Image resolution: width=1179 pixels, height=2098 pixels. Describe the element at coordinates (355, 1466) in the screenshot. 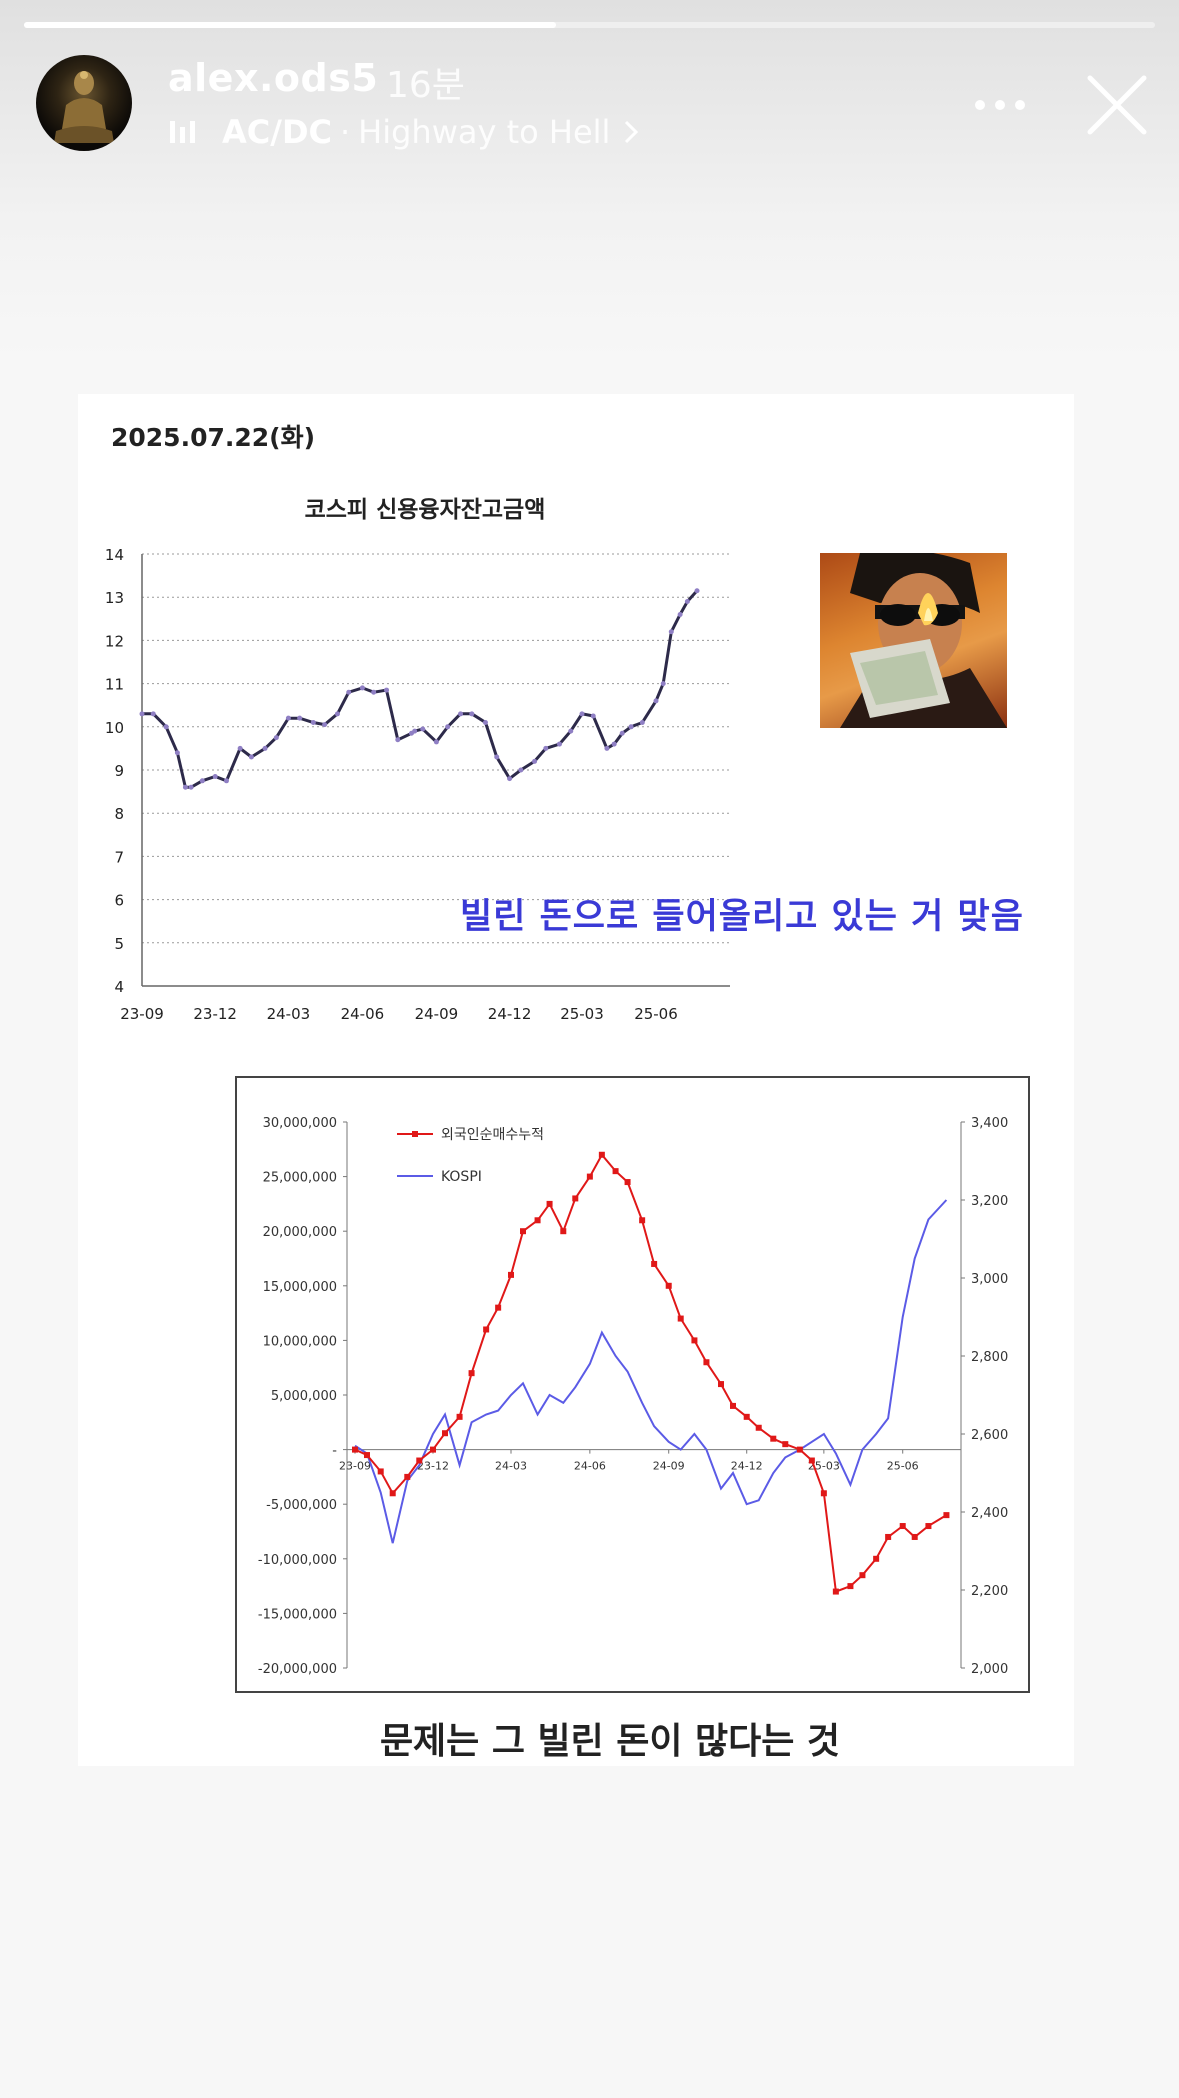

I see `chart2-x-tick-label: 23-09` at that location.